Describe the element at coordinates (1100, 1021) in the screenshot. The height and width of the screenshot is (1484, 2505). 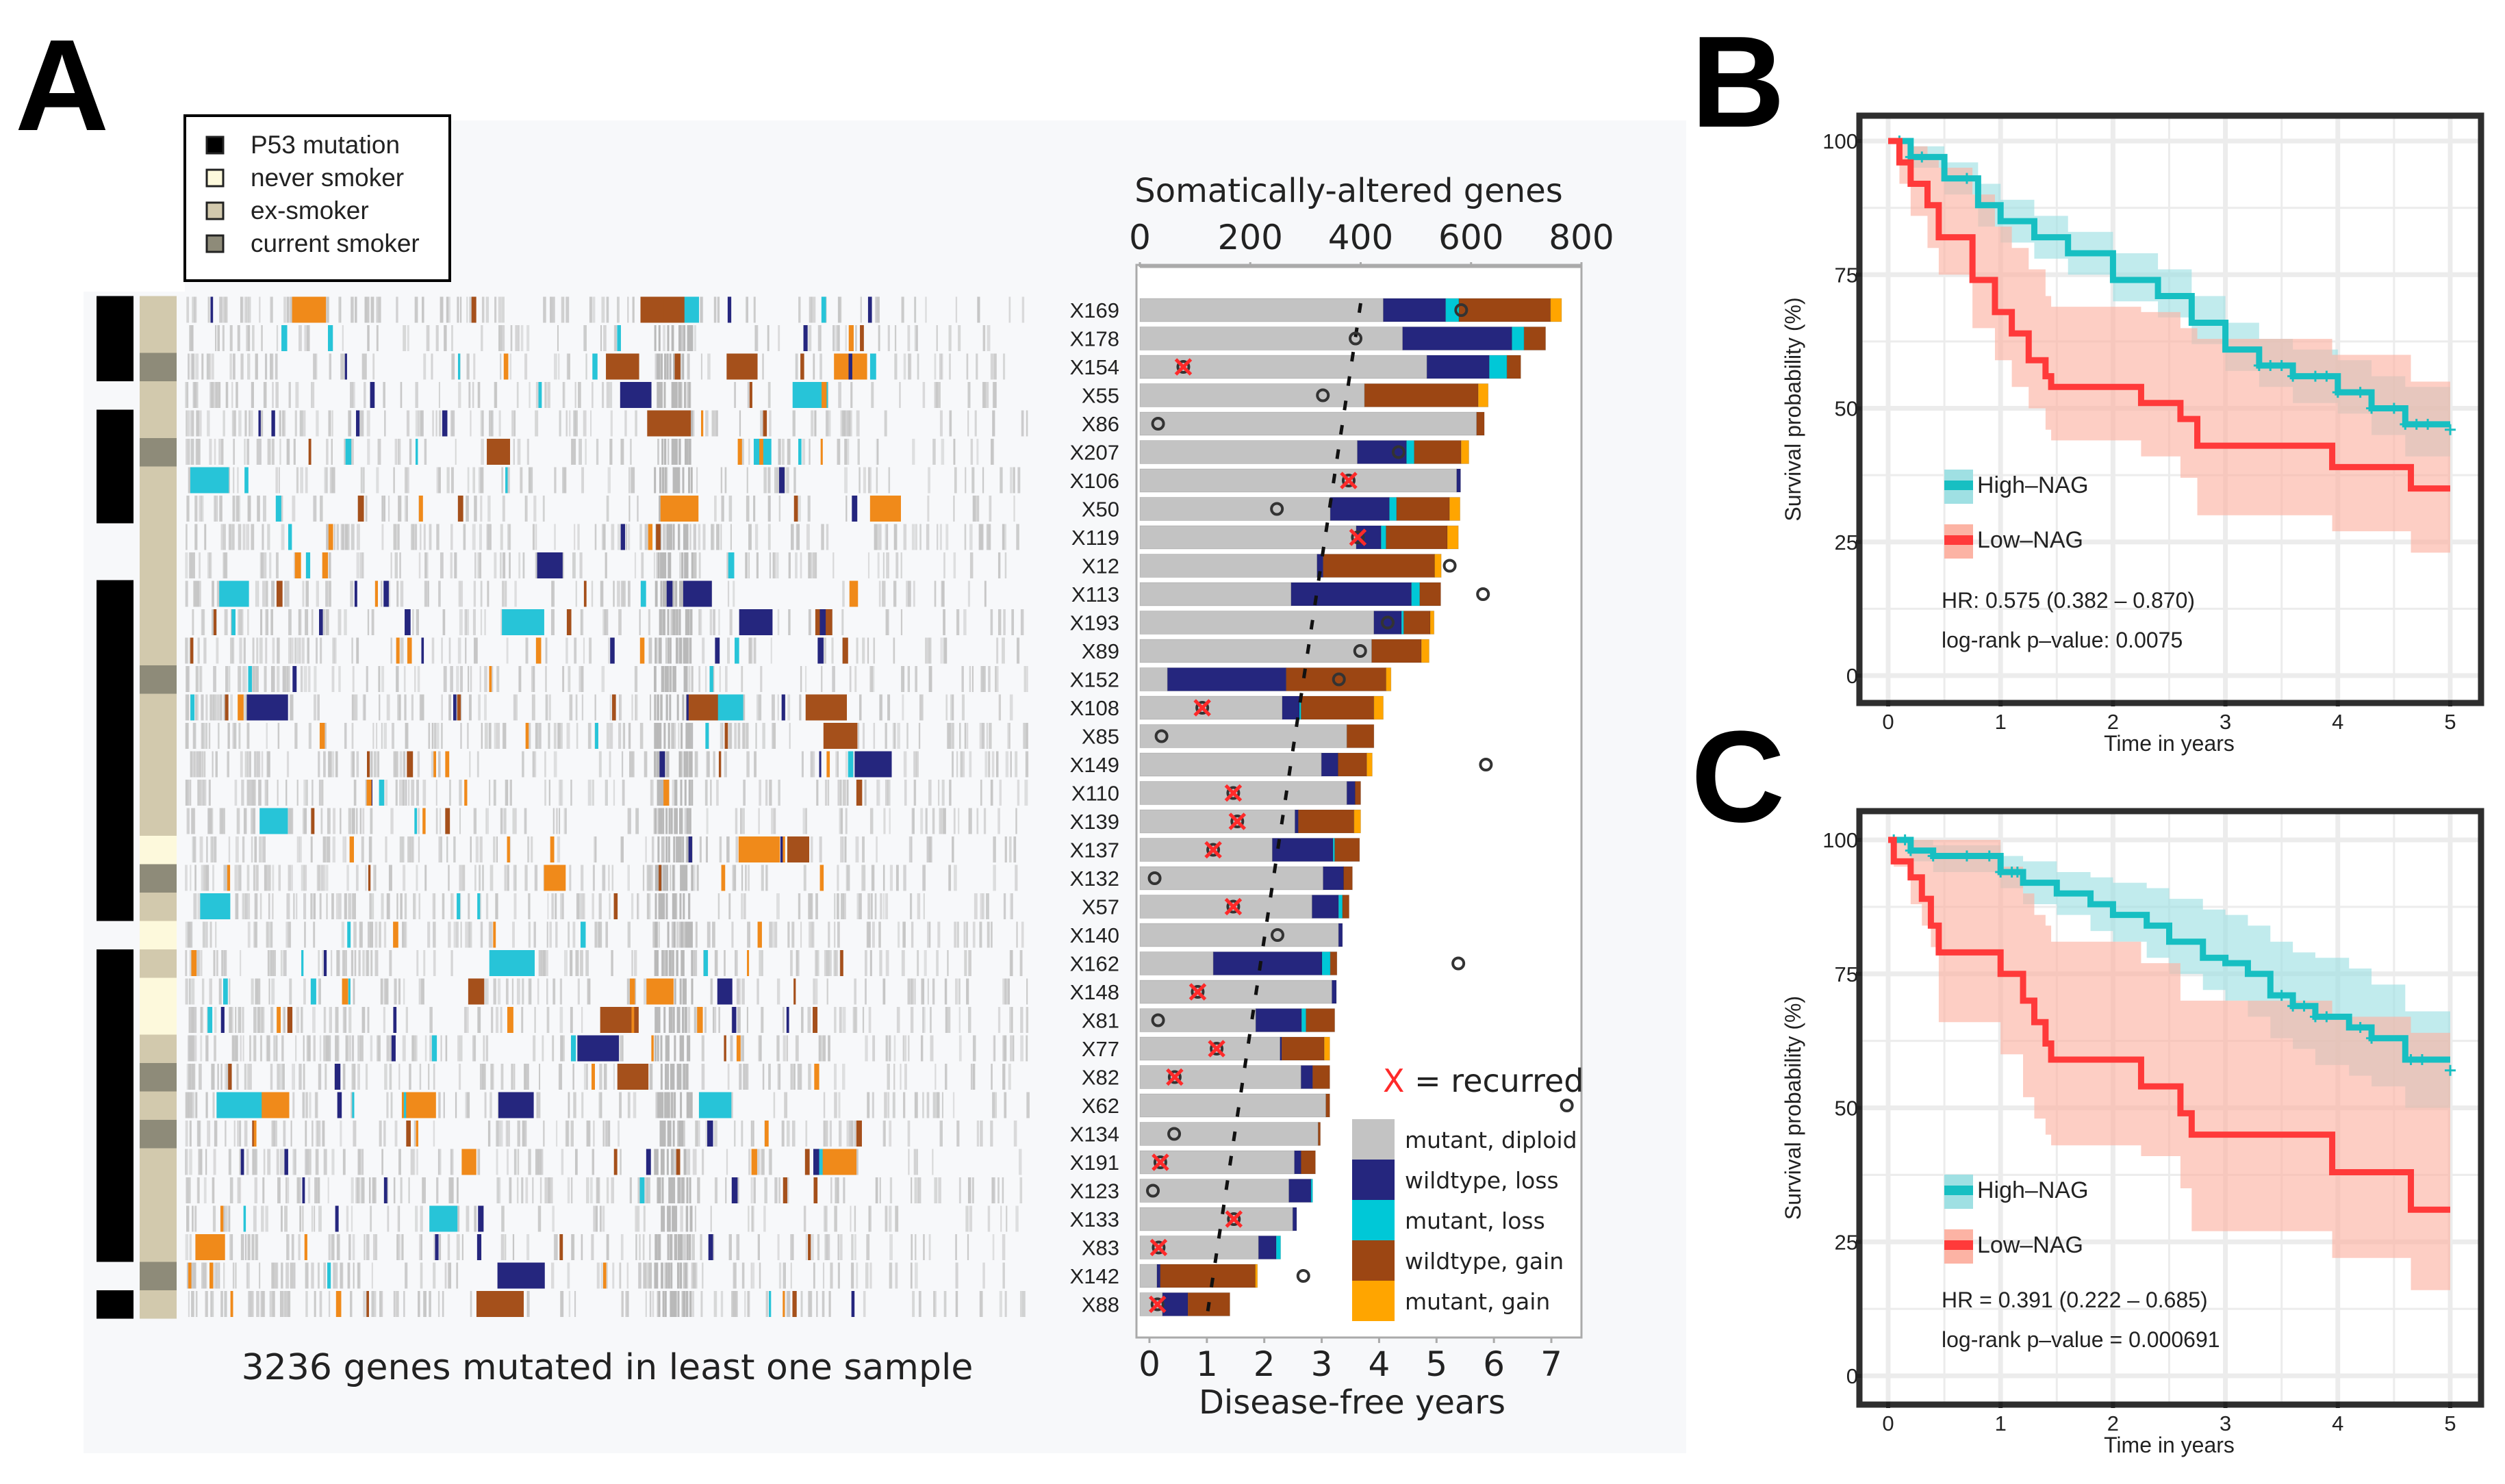
I see `sample-label: X81` at that location.